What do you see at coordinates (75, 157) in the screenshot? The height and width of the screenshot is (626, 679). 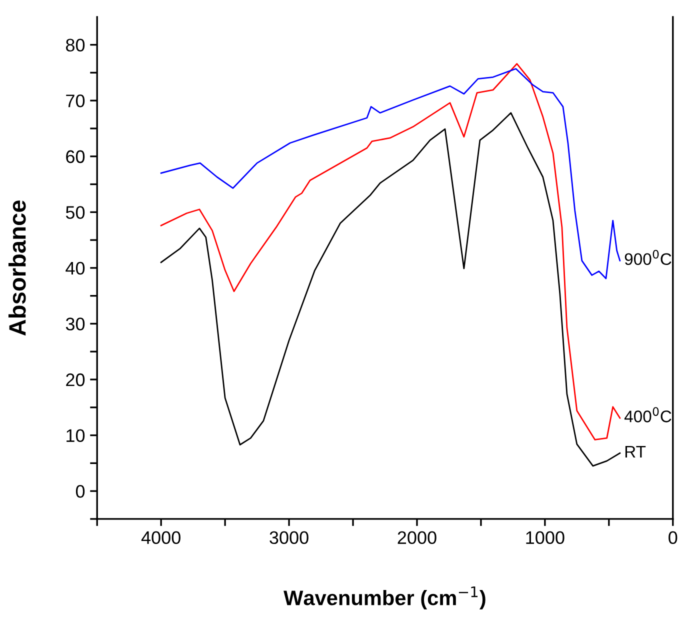 I see `y-tick-label: 60` at bounding box center [75, 157].